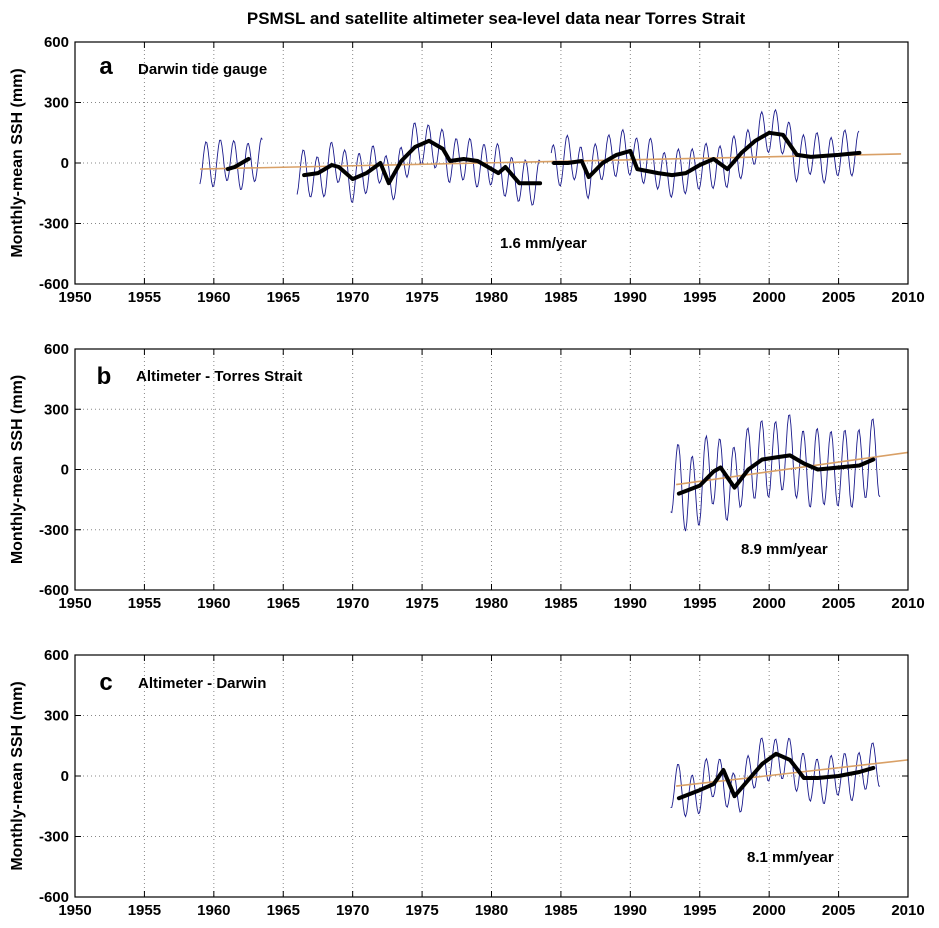  I want to click on panel-label: Darwin tide gauge, so click(202, 69).